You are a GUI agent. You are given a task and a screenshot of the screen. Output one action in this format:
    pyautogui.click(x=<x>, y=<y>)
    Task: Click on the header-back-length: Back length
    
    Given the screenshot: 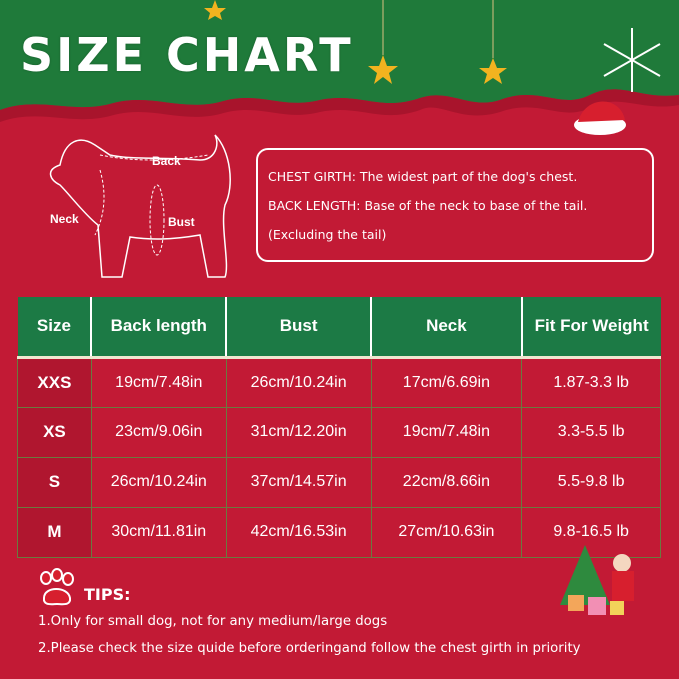 What is the action you would take?
    pyautogui.click(x=158, y=328)
    